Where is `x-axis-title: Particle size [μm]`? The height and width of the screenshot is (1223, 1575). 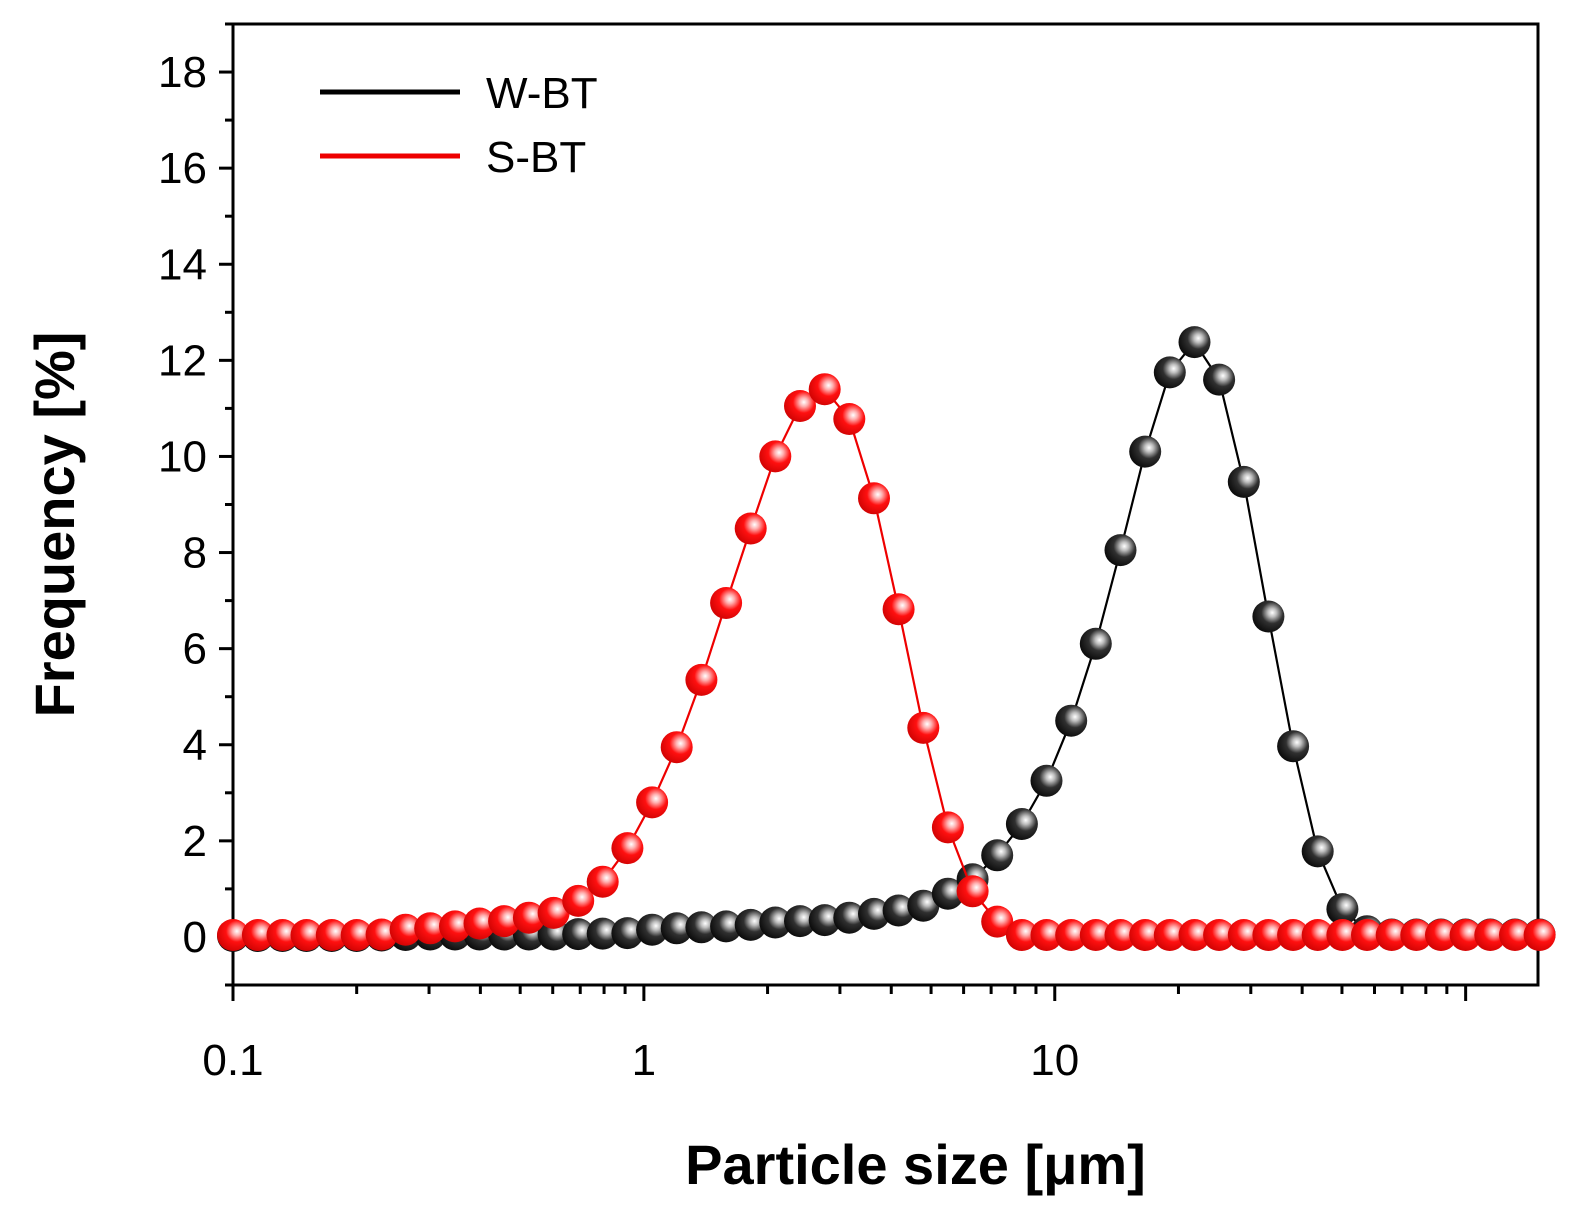 x-axis-title: Particle size [μm] is located at coordinates (915, 1164).